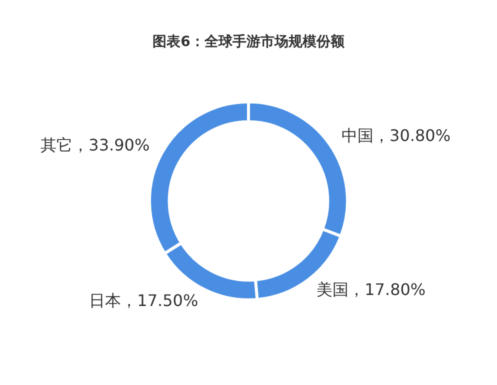 The height and width of the screenshot is (385, 497). I want to click on data-label: ，17.80%, so click(387, 290).